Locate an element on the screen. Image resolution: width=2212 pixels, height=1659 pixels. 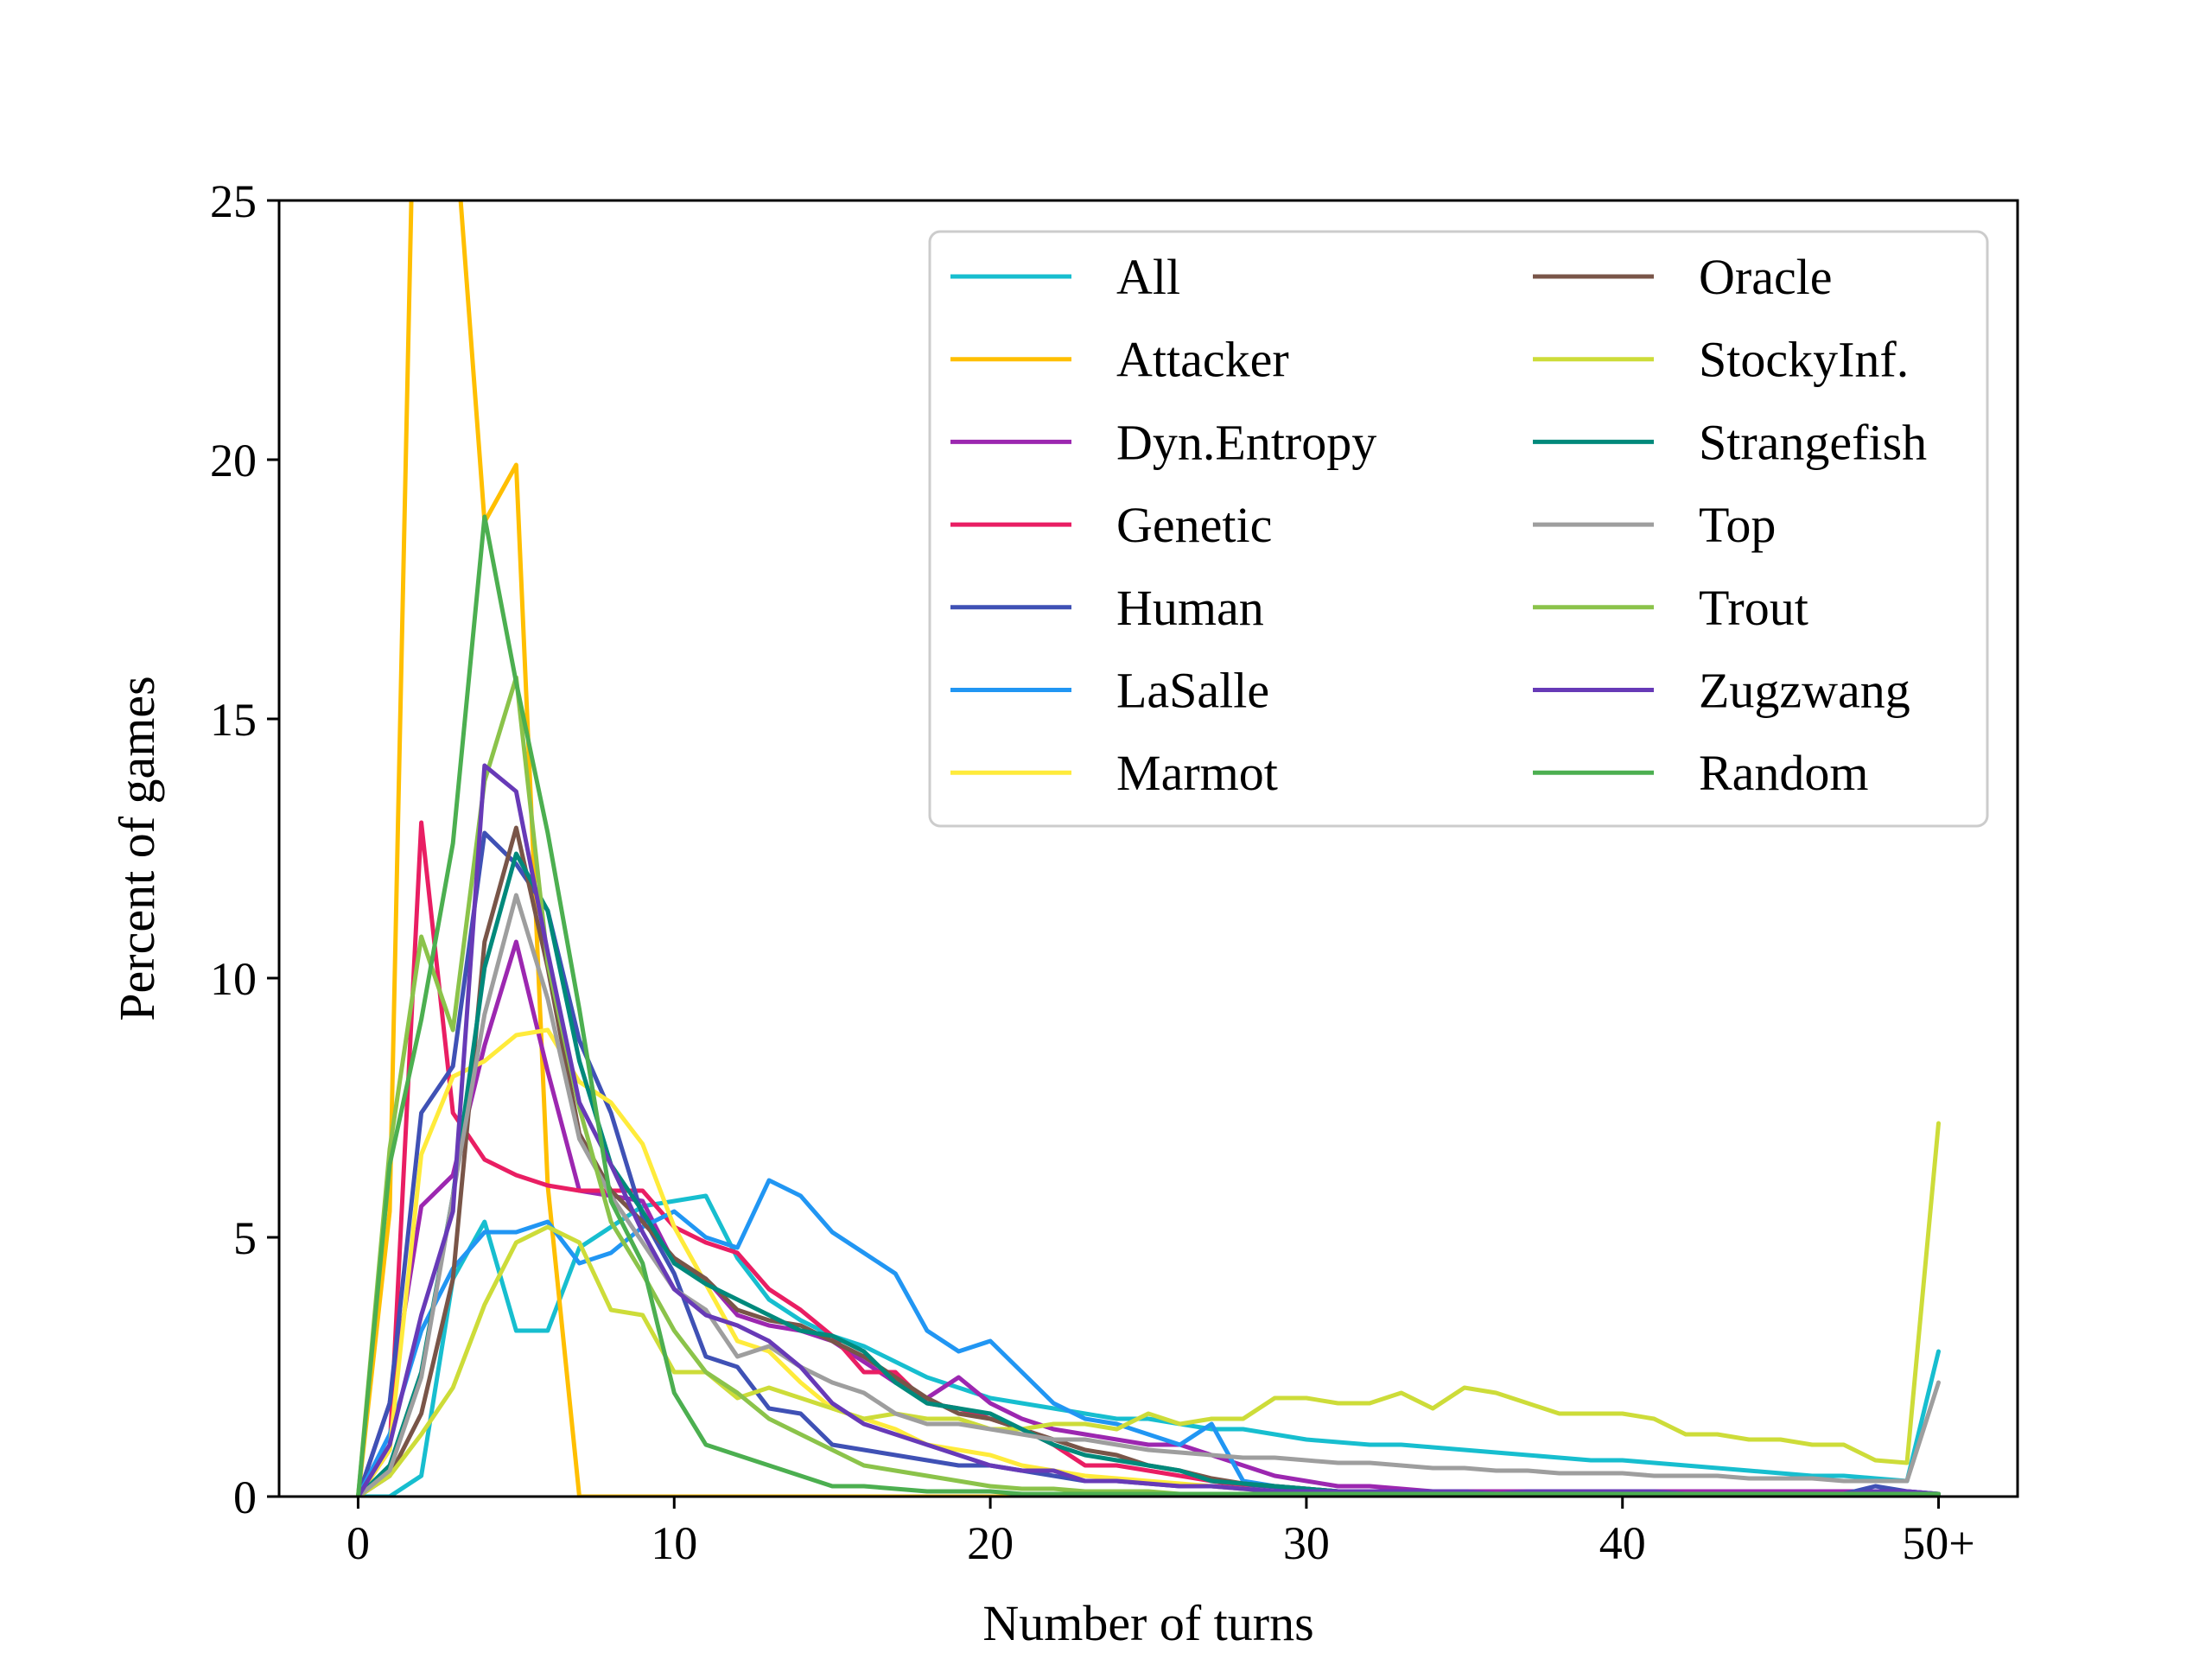
y-tick-label: 25 is located at coordinates (233, 201).